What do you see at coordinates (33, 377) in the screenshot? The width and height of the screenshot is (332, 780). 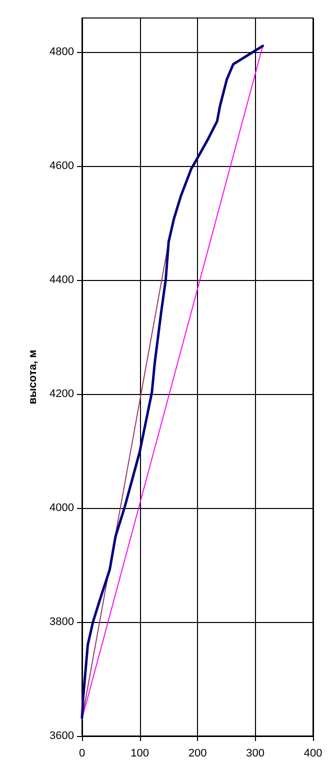 I see `y-axis-title: высота, м` at bounding box center [33, 377].